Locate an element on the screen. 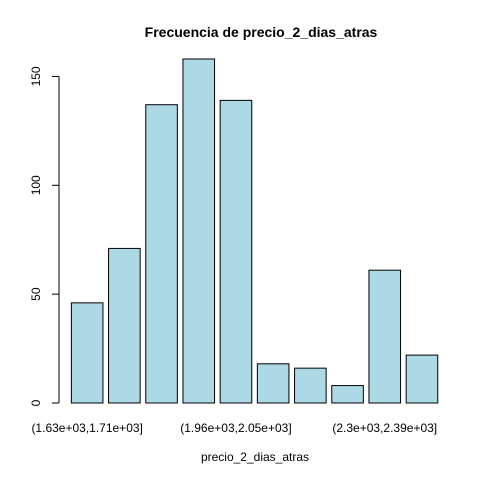  y-tick-label-1: 0 is located at coordinates (36, 402).